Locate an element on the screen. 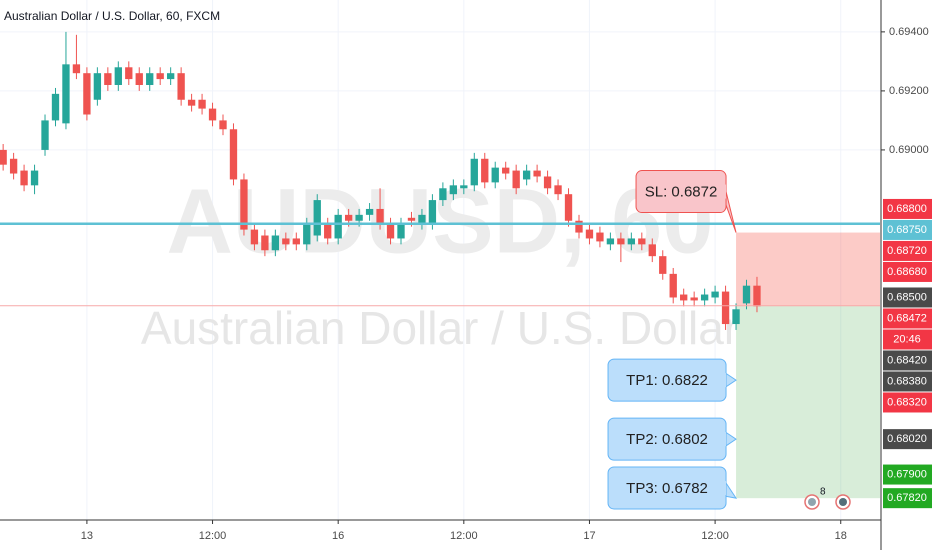  price-label: 0.67900 is located at coordinates (907, 474).